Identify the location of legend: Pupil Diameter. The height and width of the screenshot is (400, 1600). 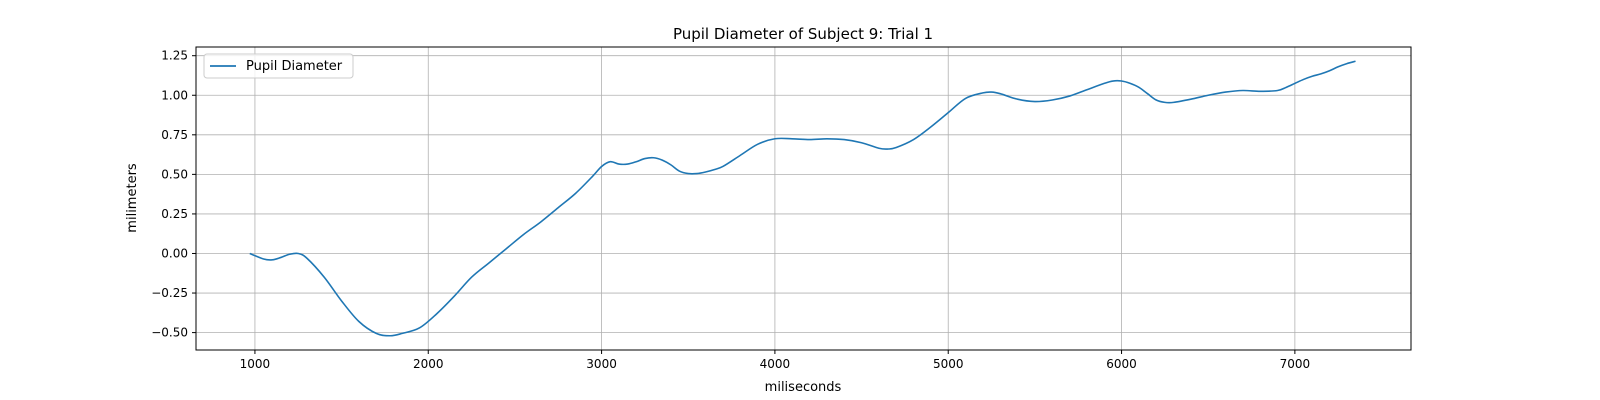
(278, 66).